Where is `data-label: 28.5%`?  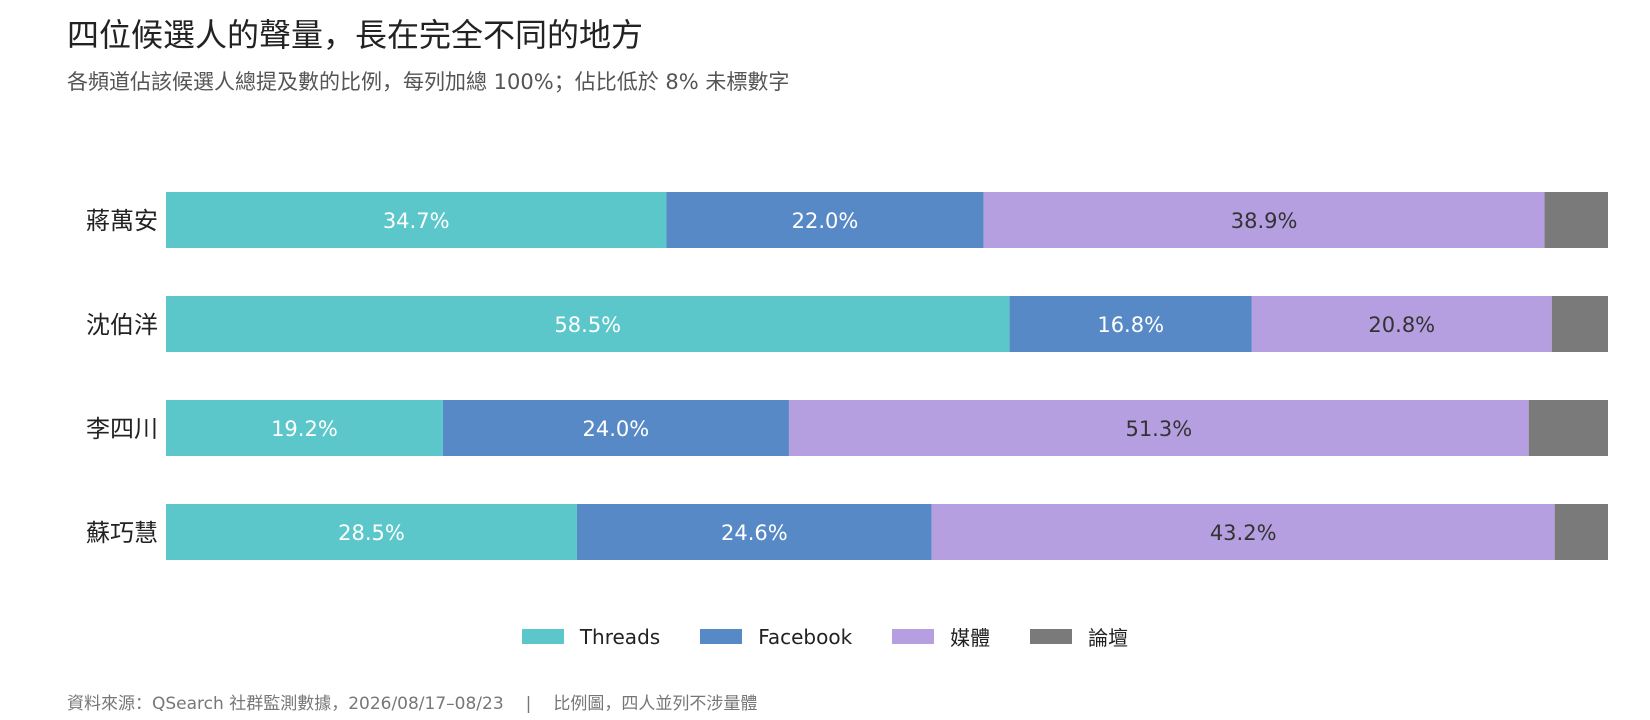 data-label: 28.5% is located at coordinates (371, 533).